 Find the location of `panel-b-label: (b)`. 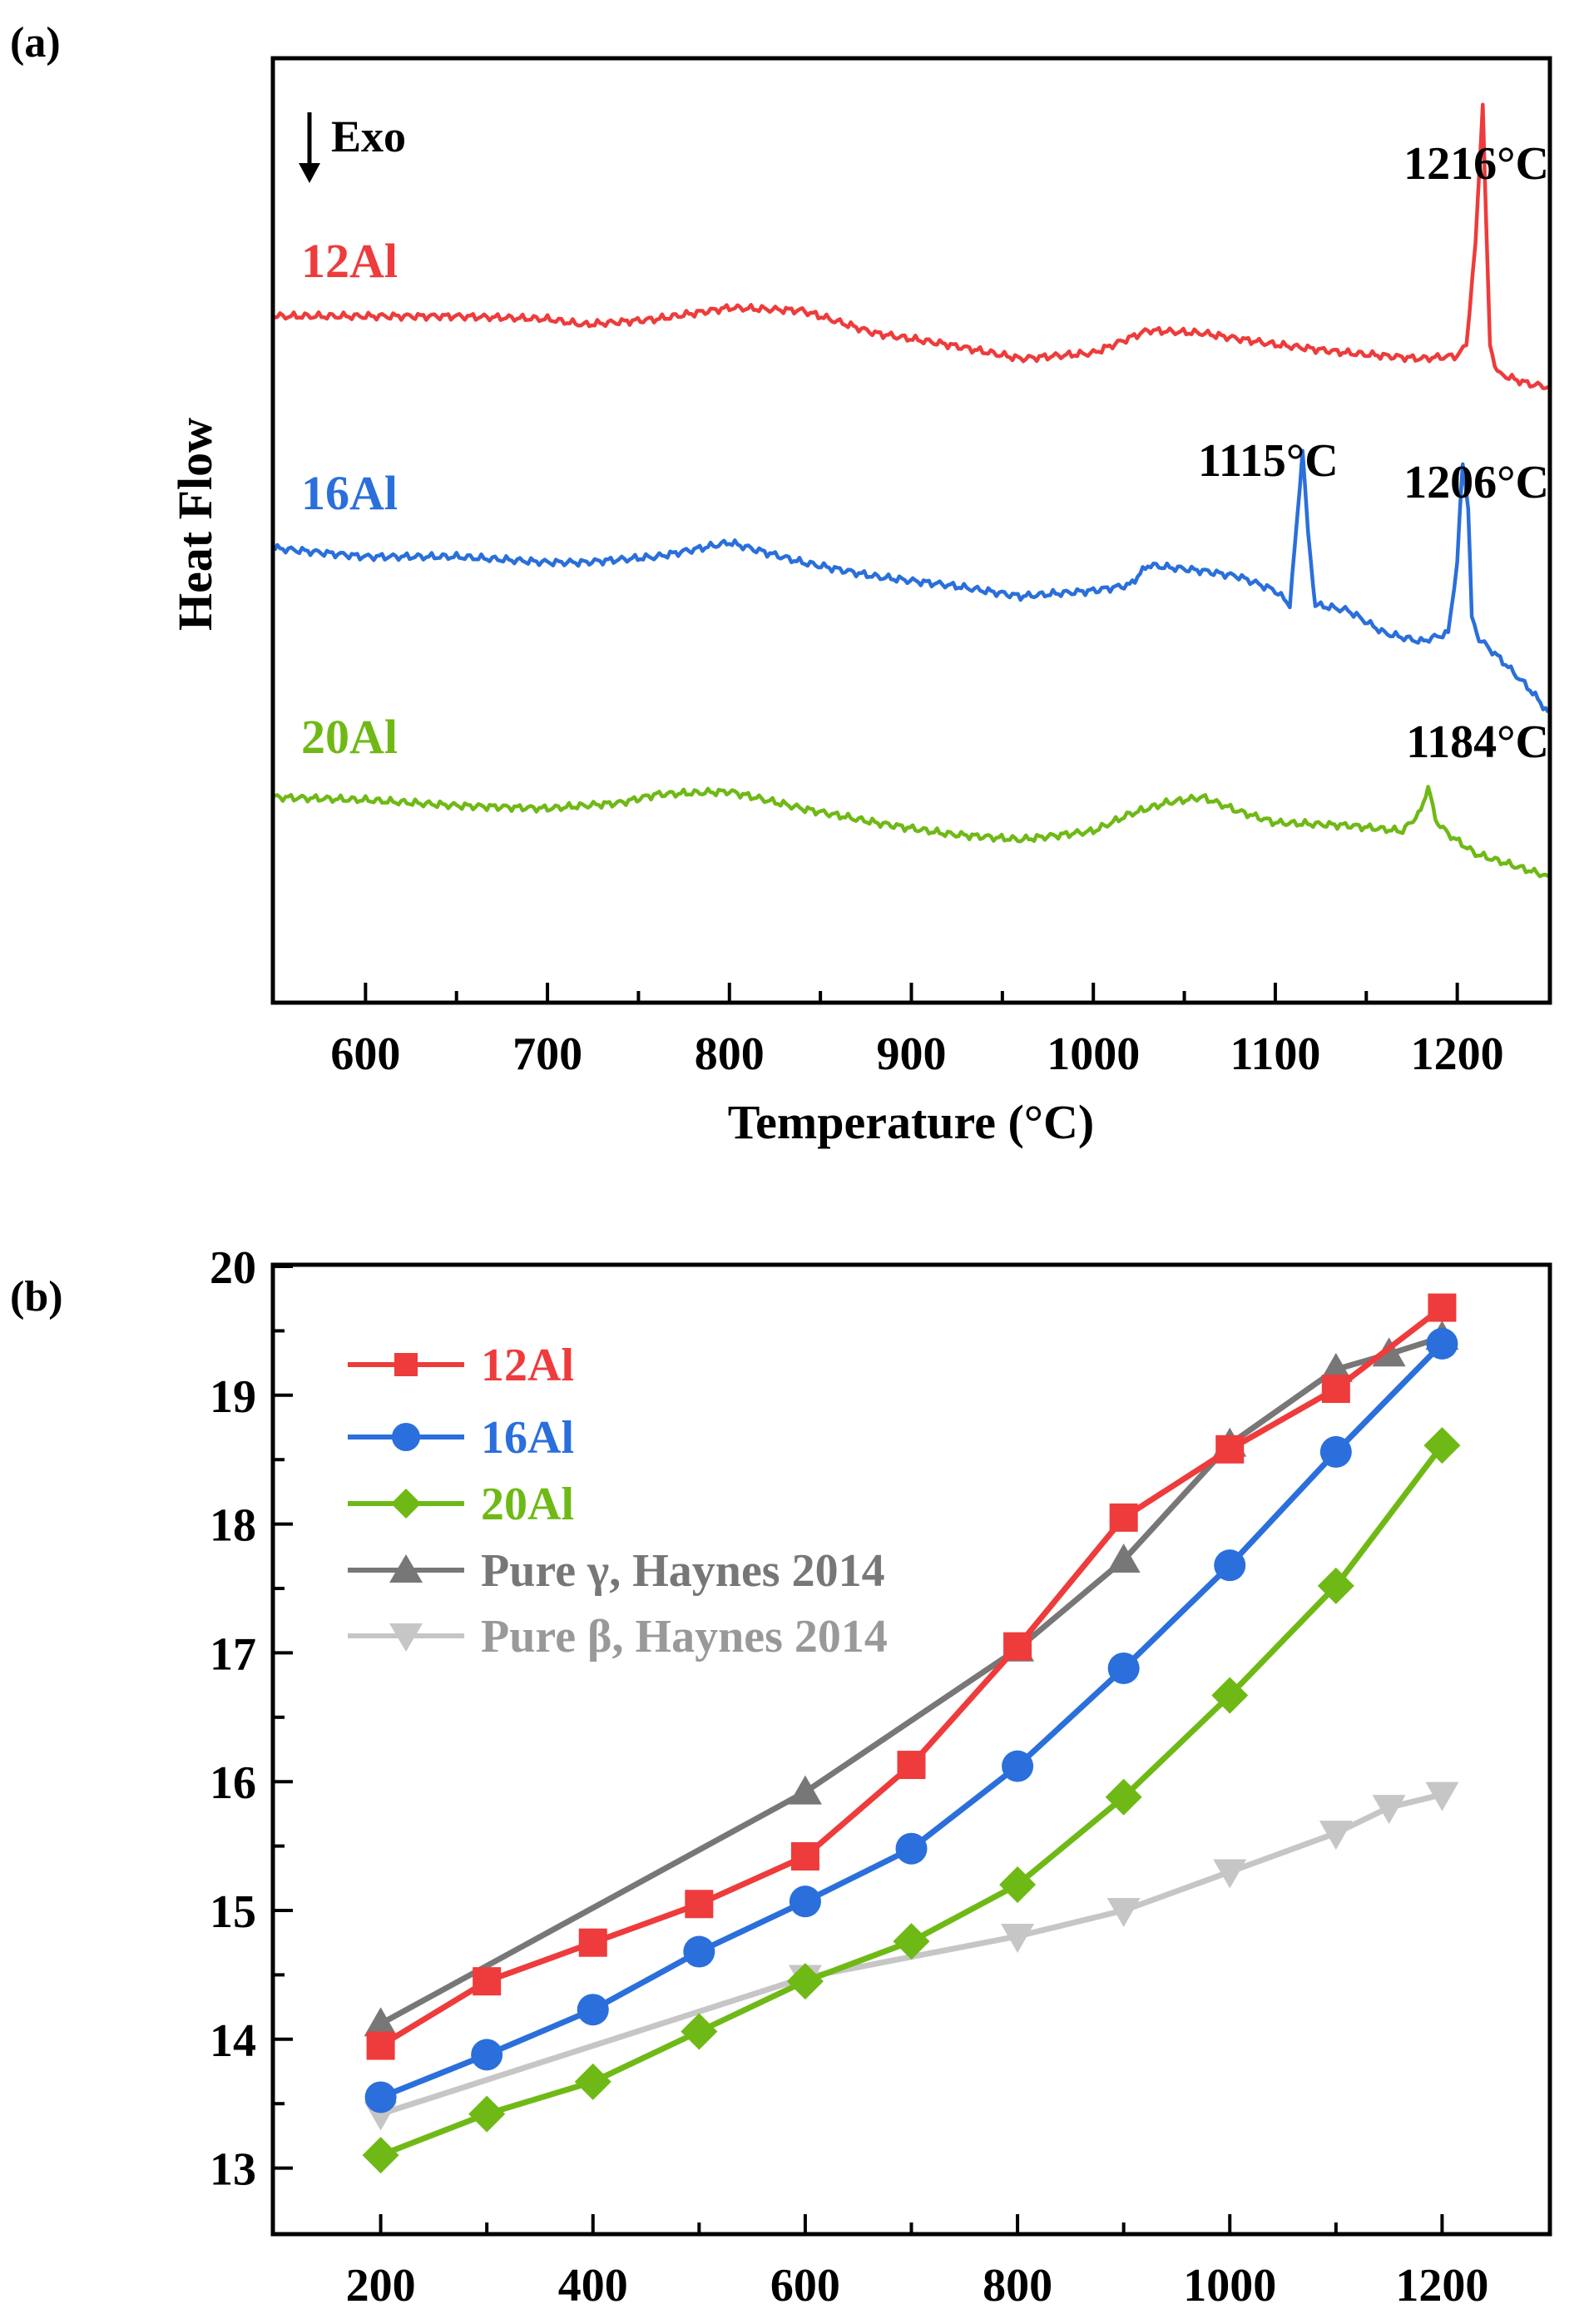

panel-b-label: (b) is located at coordinates (37, 1297).